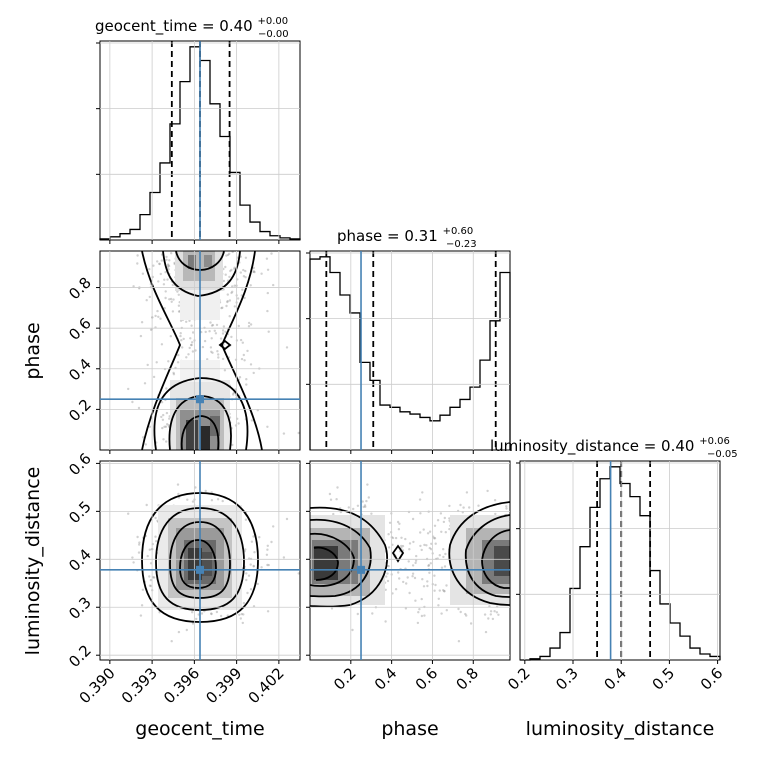  Describe the element at coordinates (361, 569) in the screenshot. I see `truth-marker` at that location.